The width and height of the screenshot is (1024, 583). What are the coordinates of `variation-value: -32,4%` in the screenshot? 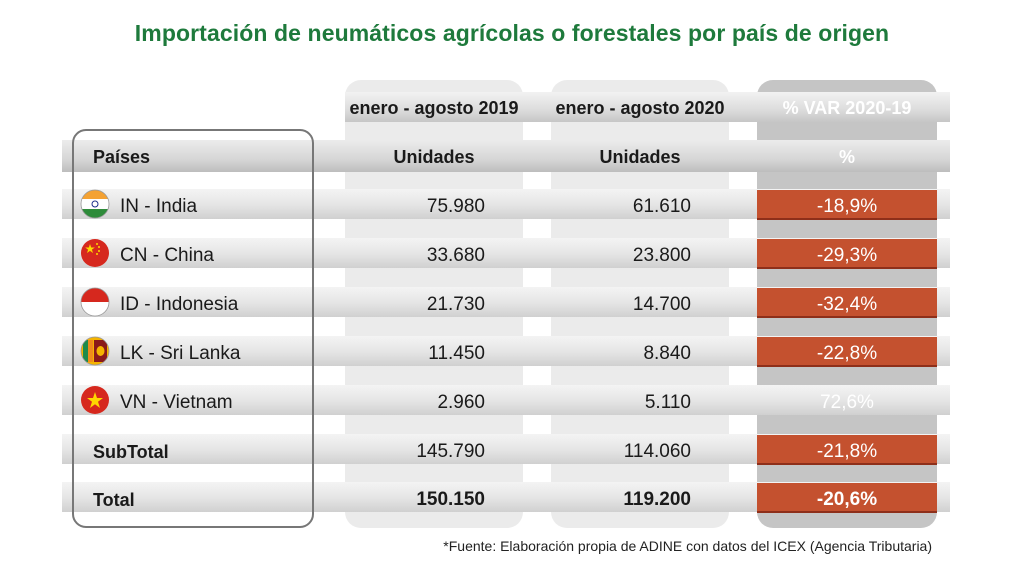 It's located at (847, 304).